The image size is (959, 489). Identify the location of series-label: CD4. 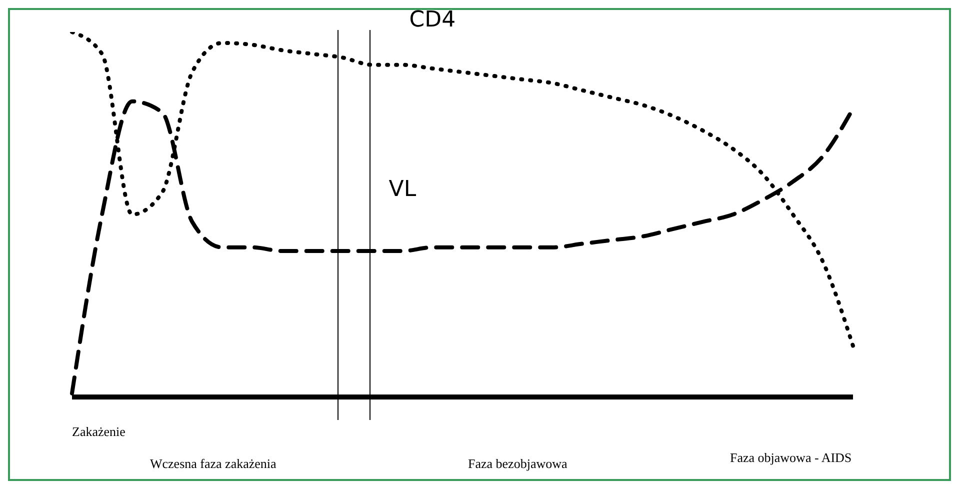
(432, 20).